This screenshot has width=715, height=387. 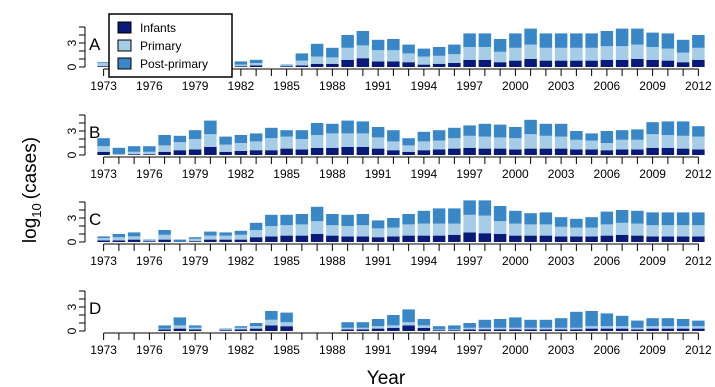 I want to click on bar-primary-a-2010, so click(x=668, y=54).